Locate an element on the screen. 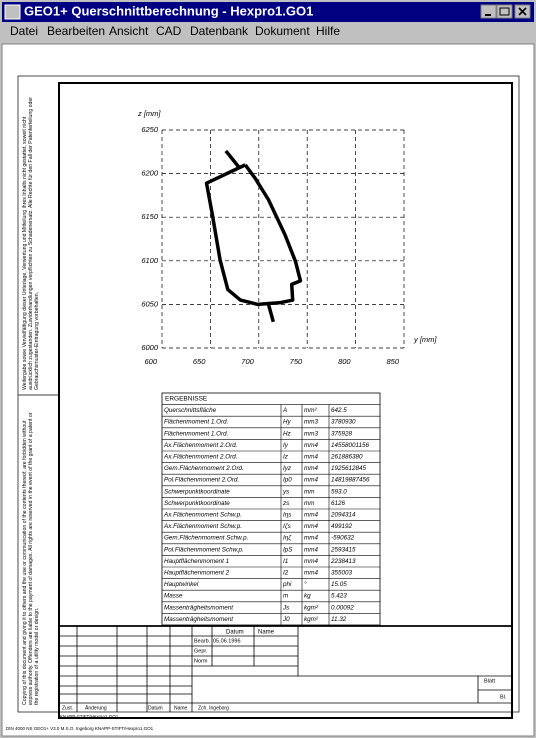  window-buttons is located at coordinates (505, 11).